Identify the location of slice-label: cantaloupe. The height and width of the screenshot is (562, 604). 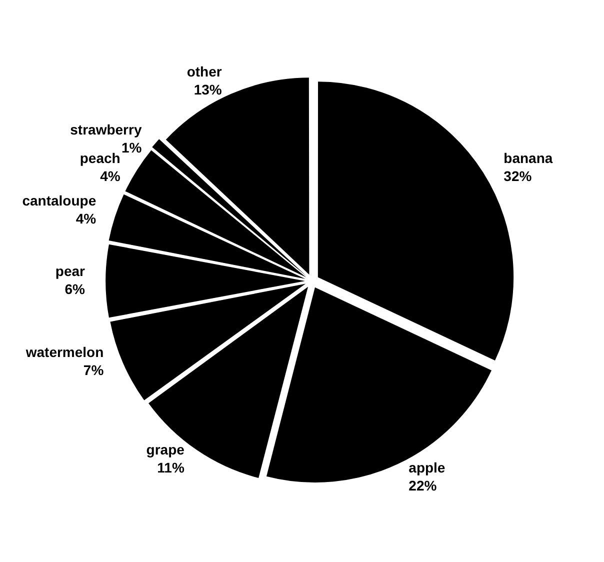
(59, 200).